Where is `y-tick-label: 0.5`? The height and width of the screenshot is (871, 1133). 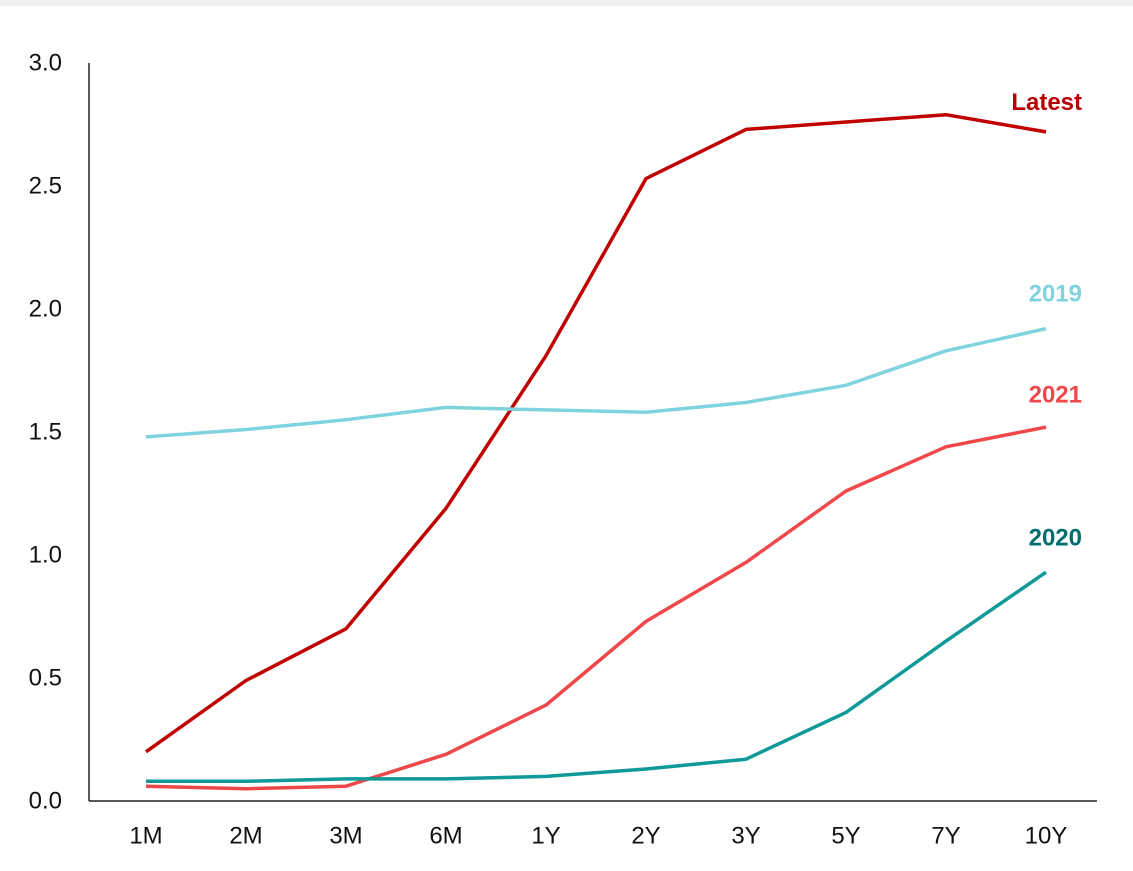
y-tick-label: 0.5 is located at coordinates (45, 678).